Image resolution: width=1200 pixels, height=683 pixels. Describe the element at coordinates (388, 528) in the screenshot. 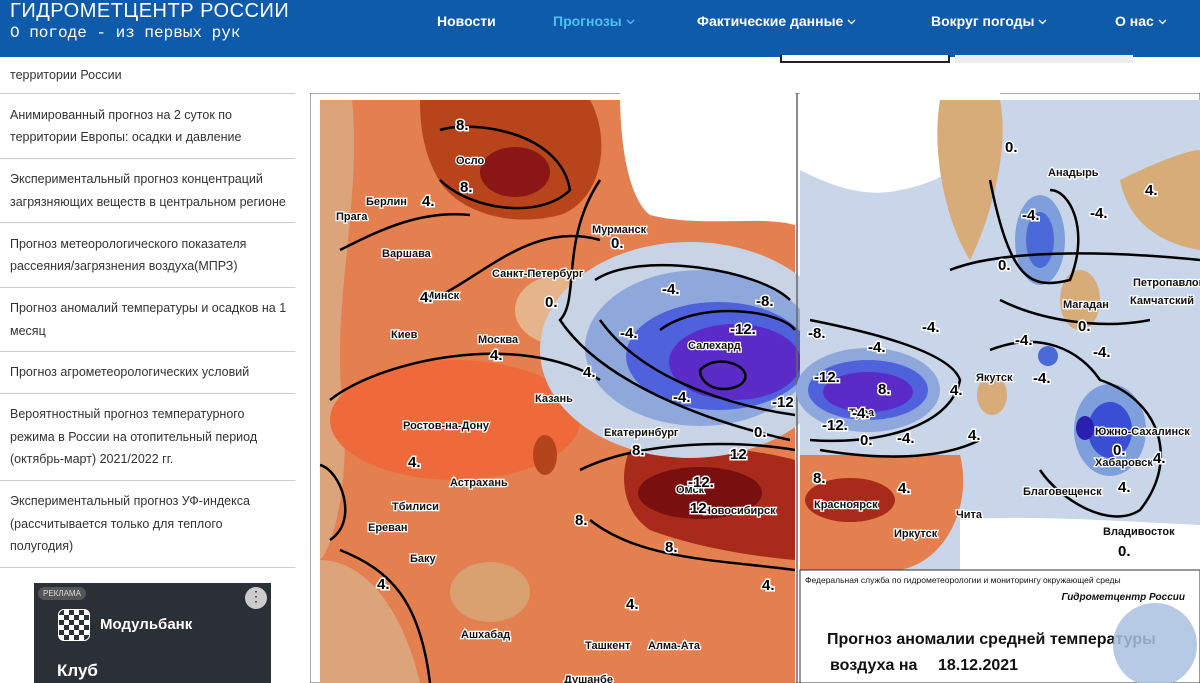

I see `city-label: Ереван` at that location.